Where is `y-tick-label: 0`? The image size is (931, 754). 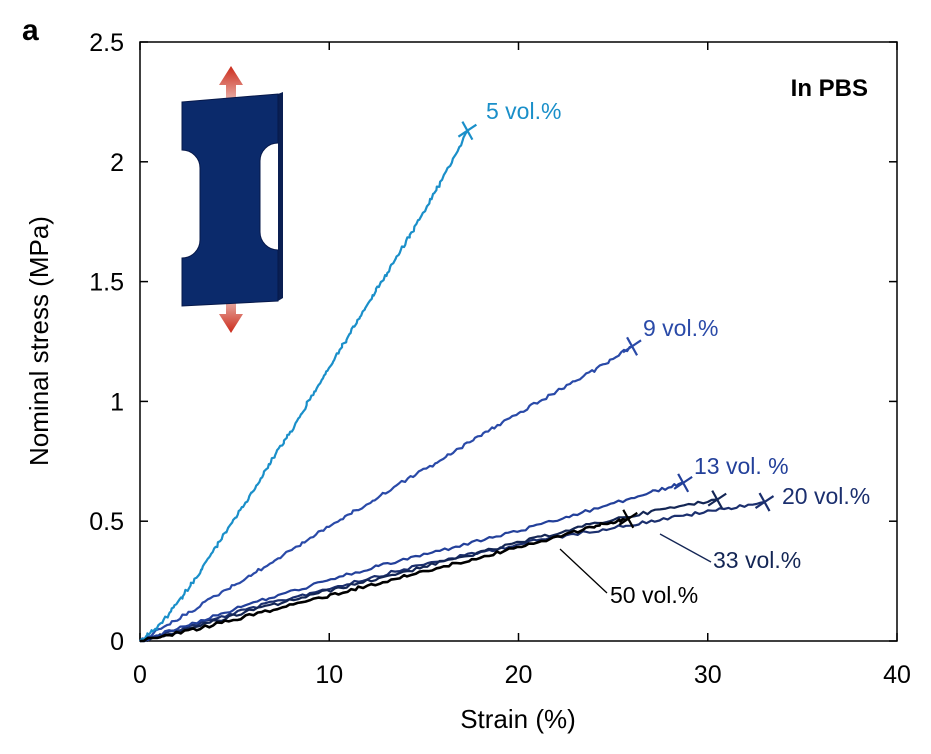
y-tick-label: 0 is located at coordinates (117, 642).